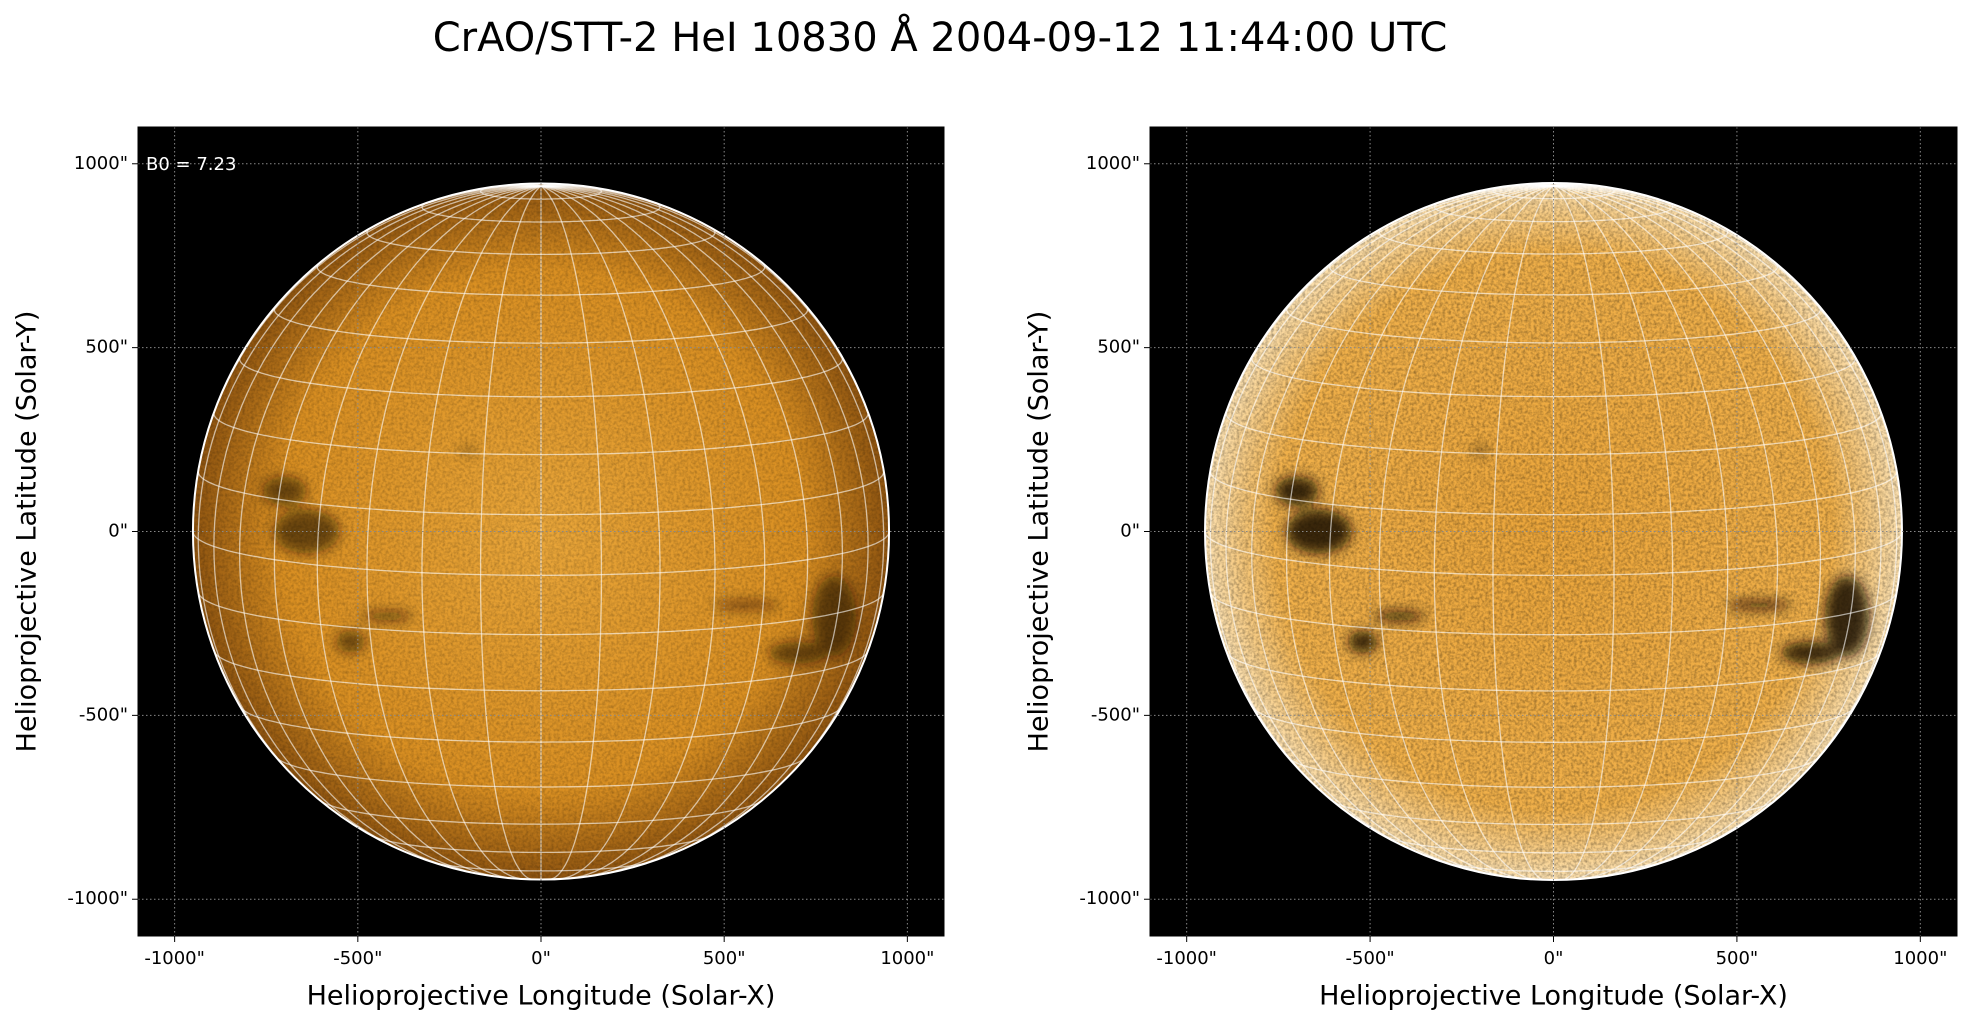 The width and height of the screenshot is (1971, 1026). What do you see at coordinates (191, 164) in the screenshot?
I see `annotation: B0 = 7.23` at bounding box center [191, 164].